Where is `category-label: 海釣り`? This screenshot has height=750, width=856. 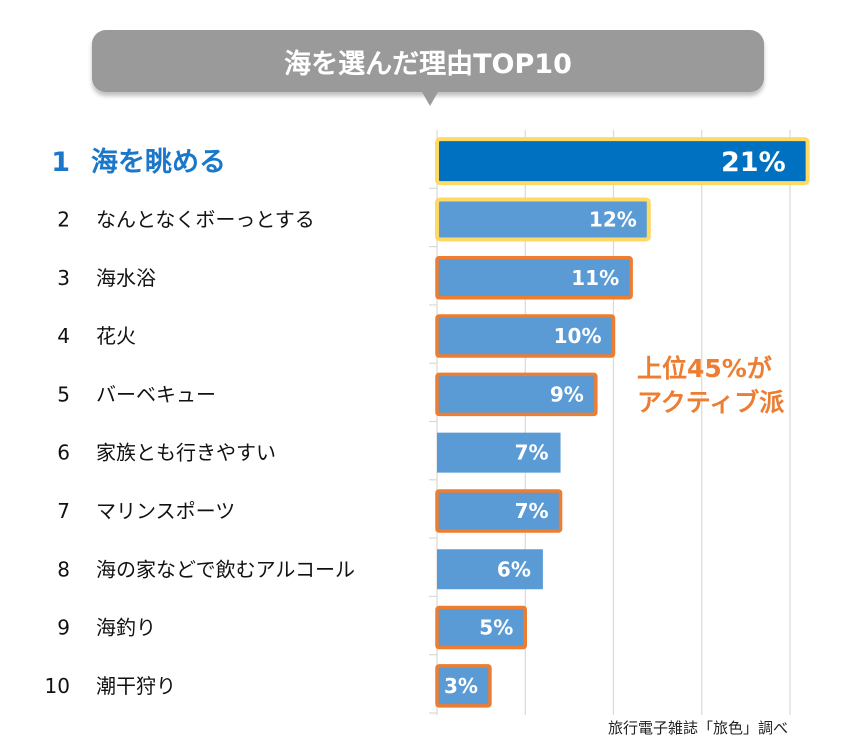
category-label: 海釣り is located at coordinates (126, 628).